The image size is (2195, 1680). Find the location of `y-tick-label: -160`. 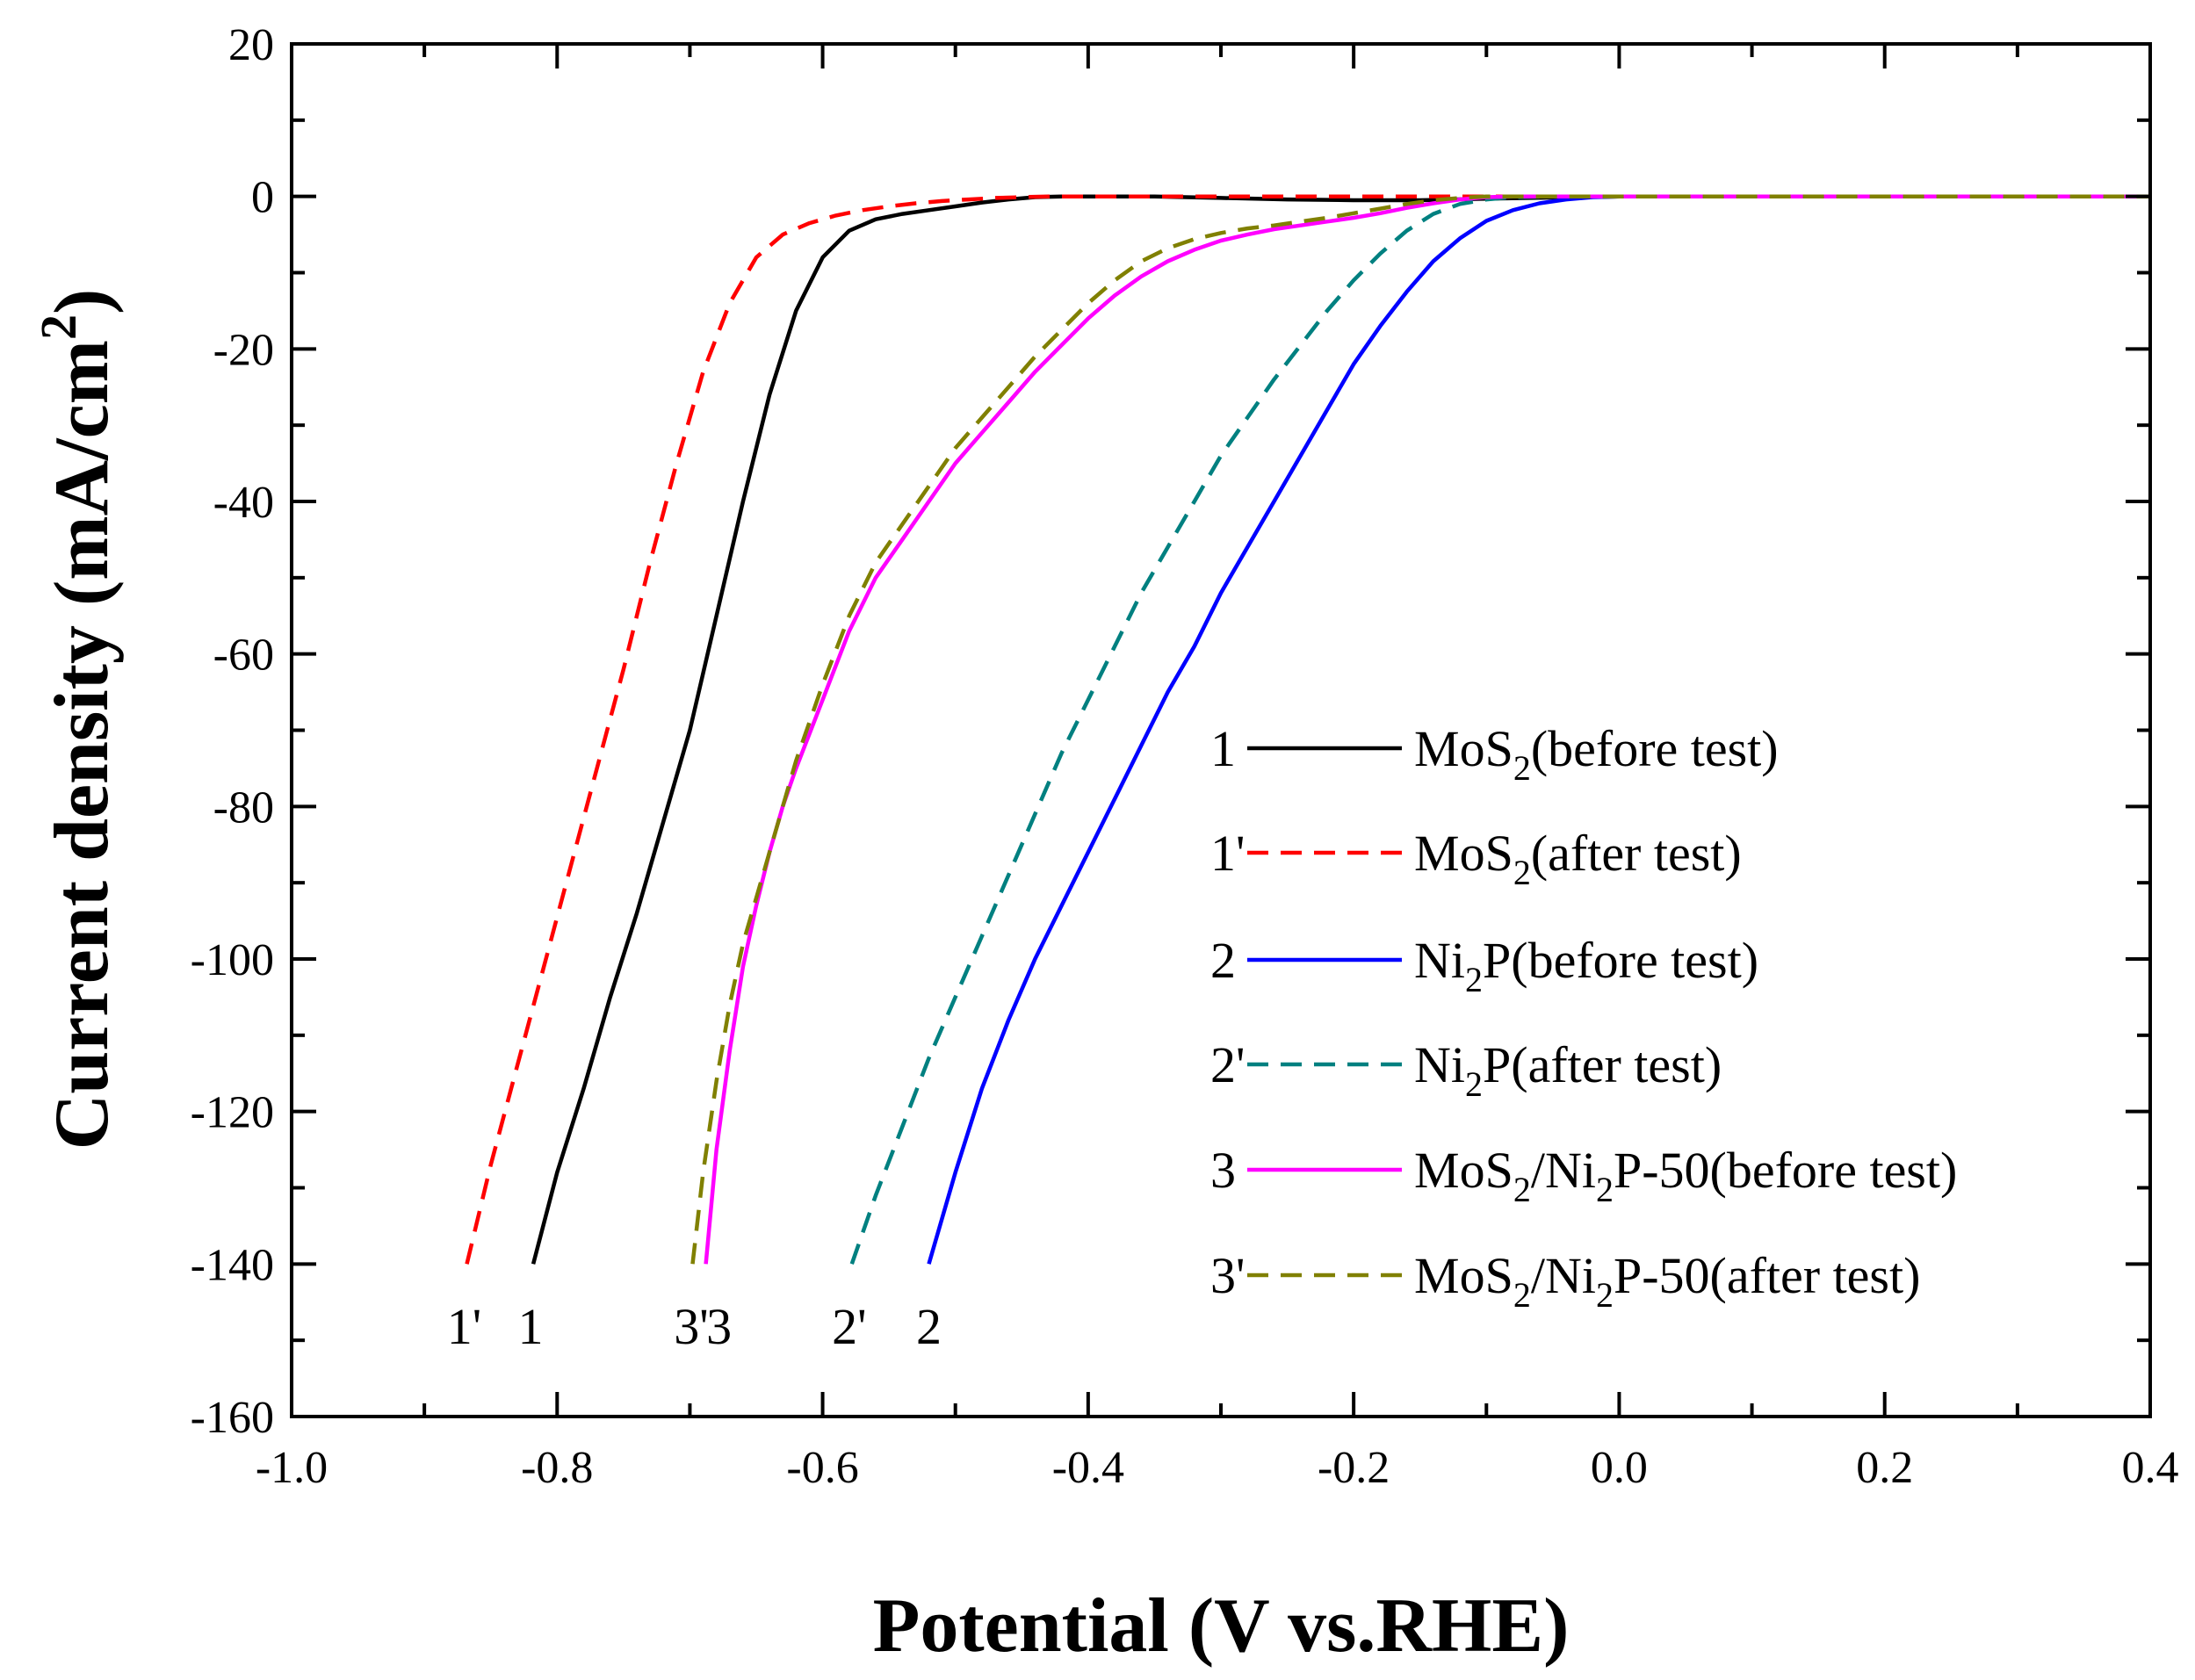

y-tick-label: -160 is located at coordinates (232, 1418).